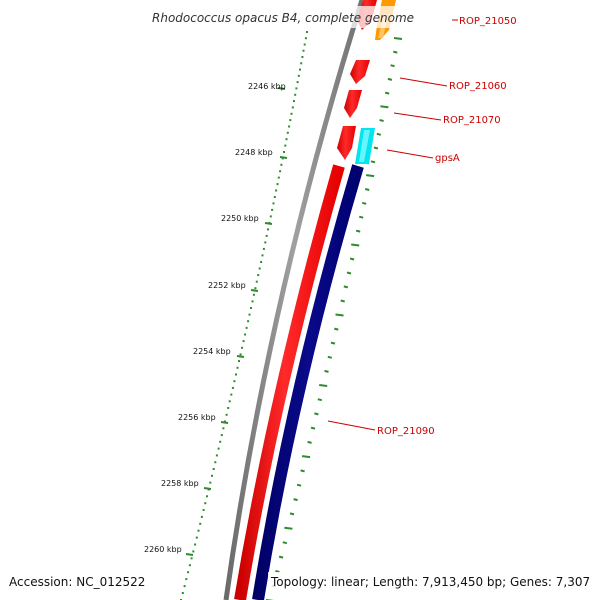  What do you see at coordinates (240, 218) in the screenshot?
I see `ruler-label-2250: 2250 kbp` at bounding box center [240, 218].